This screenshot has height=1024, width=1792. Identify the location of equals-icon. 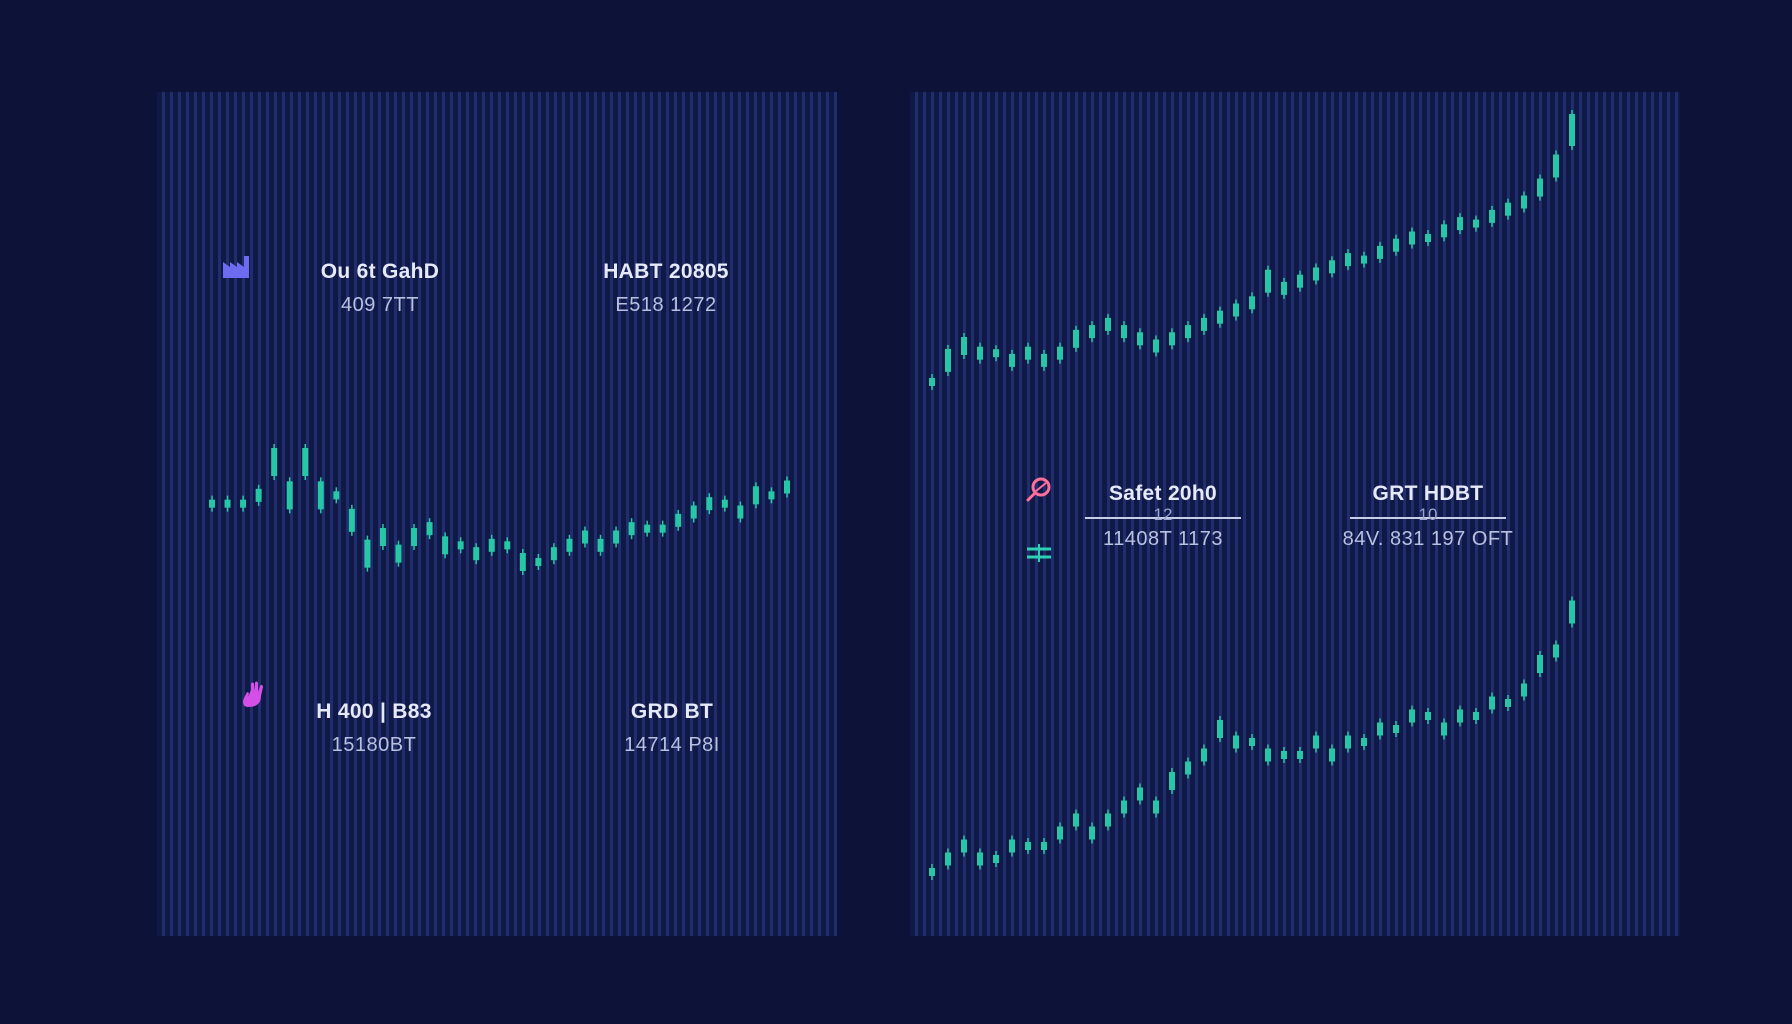
(1039, 553).